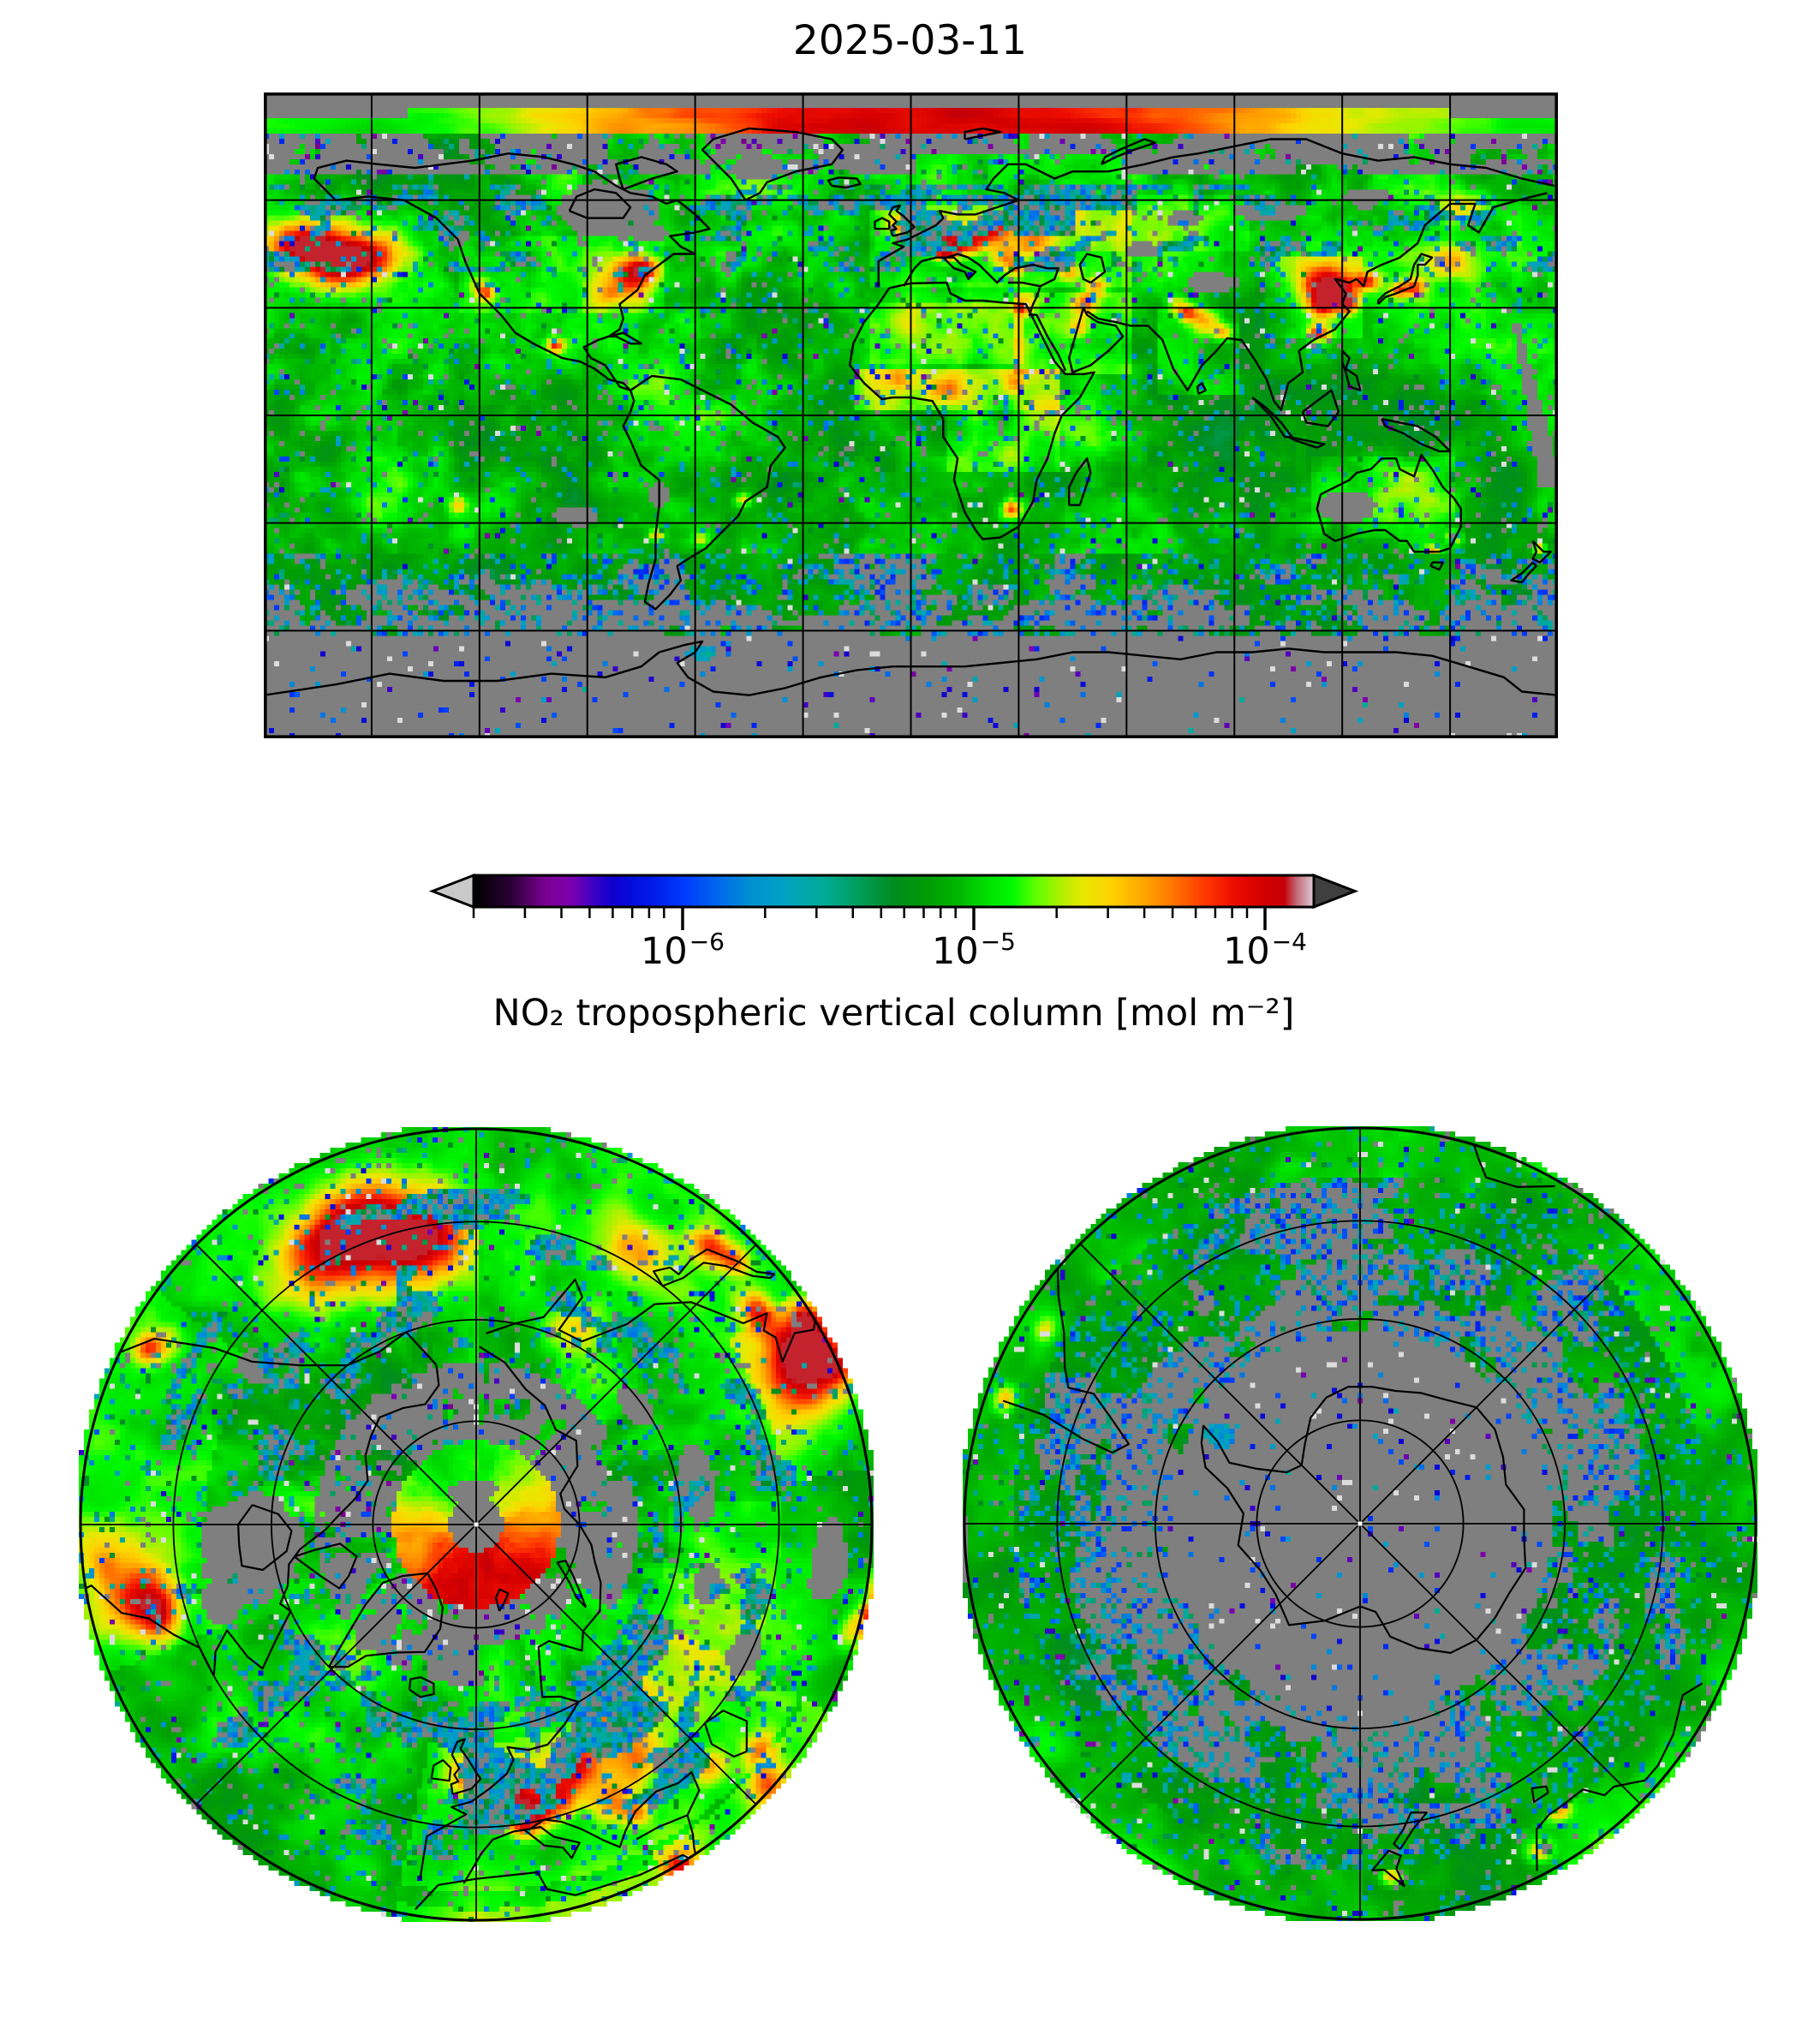 Image resolution: width=1820 pixels, height=2023 pixels. I want to click on coastline-borneo, so click(1320, 408).